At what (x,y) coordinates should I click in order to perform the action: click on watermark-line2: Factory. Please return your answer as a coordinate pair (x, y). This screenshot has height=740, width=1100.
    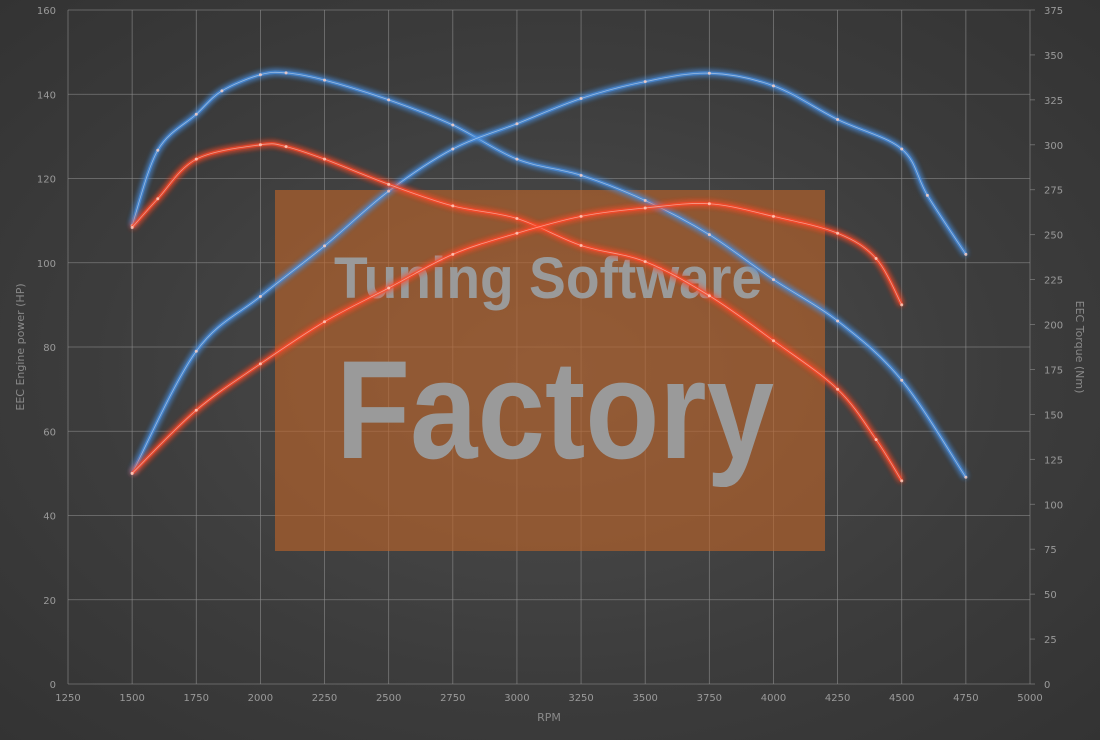
    Looking at the image, I should click on (555, 409).